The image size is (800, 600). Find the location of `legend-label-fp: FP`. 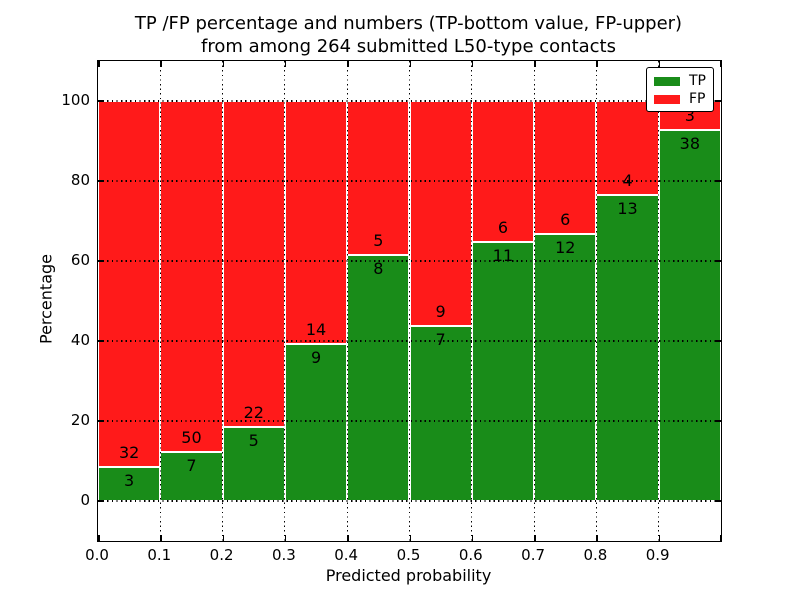

legend-label-fp: FP is located at coordinates (697, 99).